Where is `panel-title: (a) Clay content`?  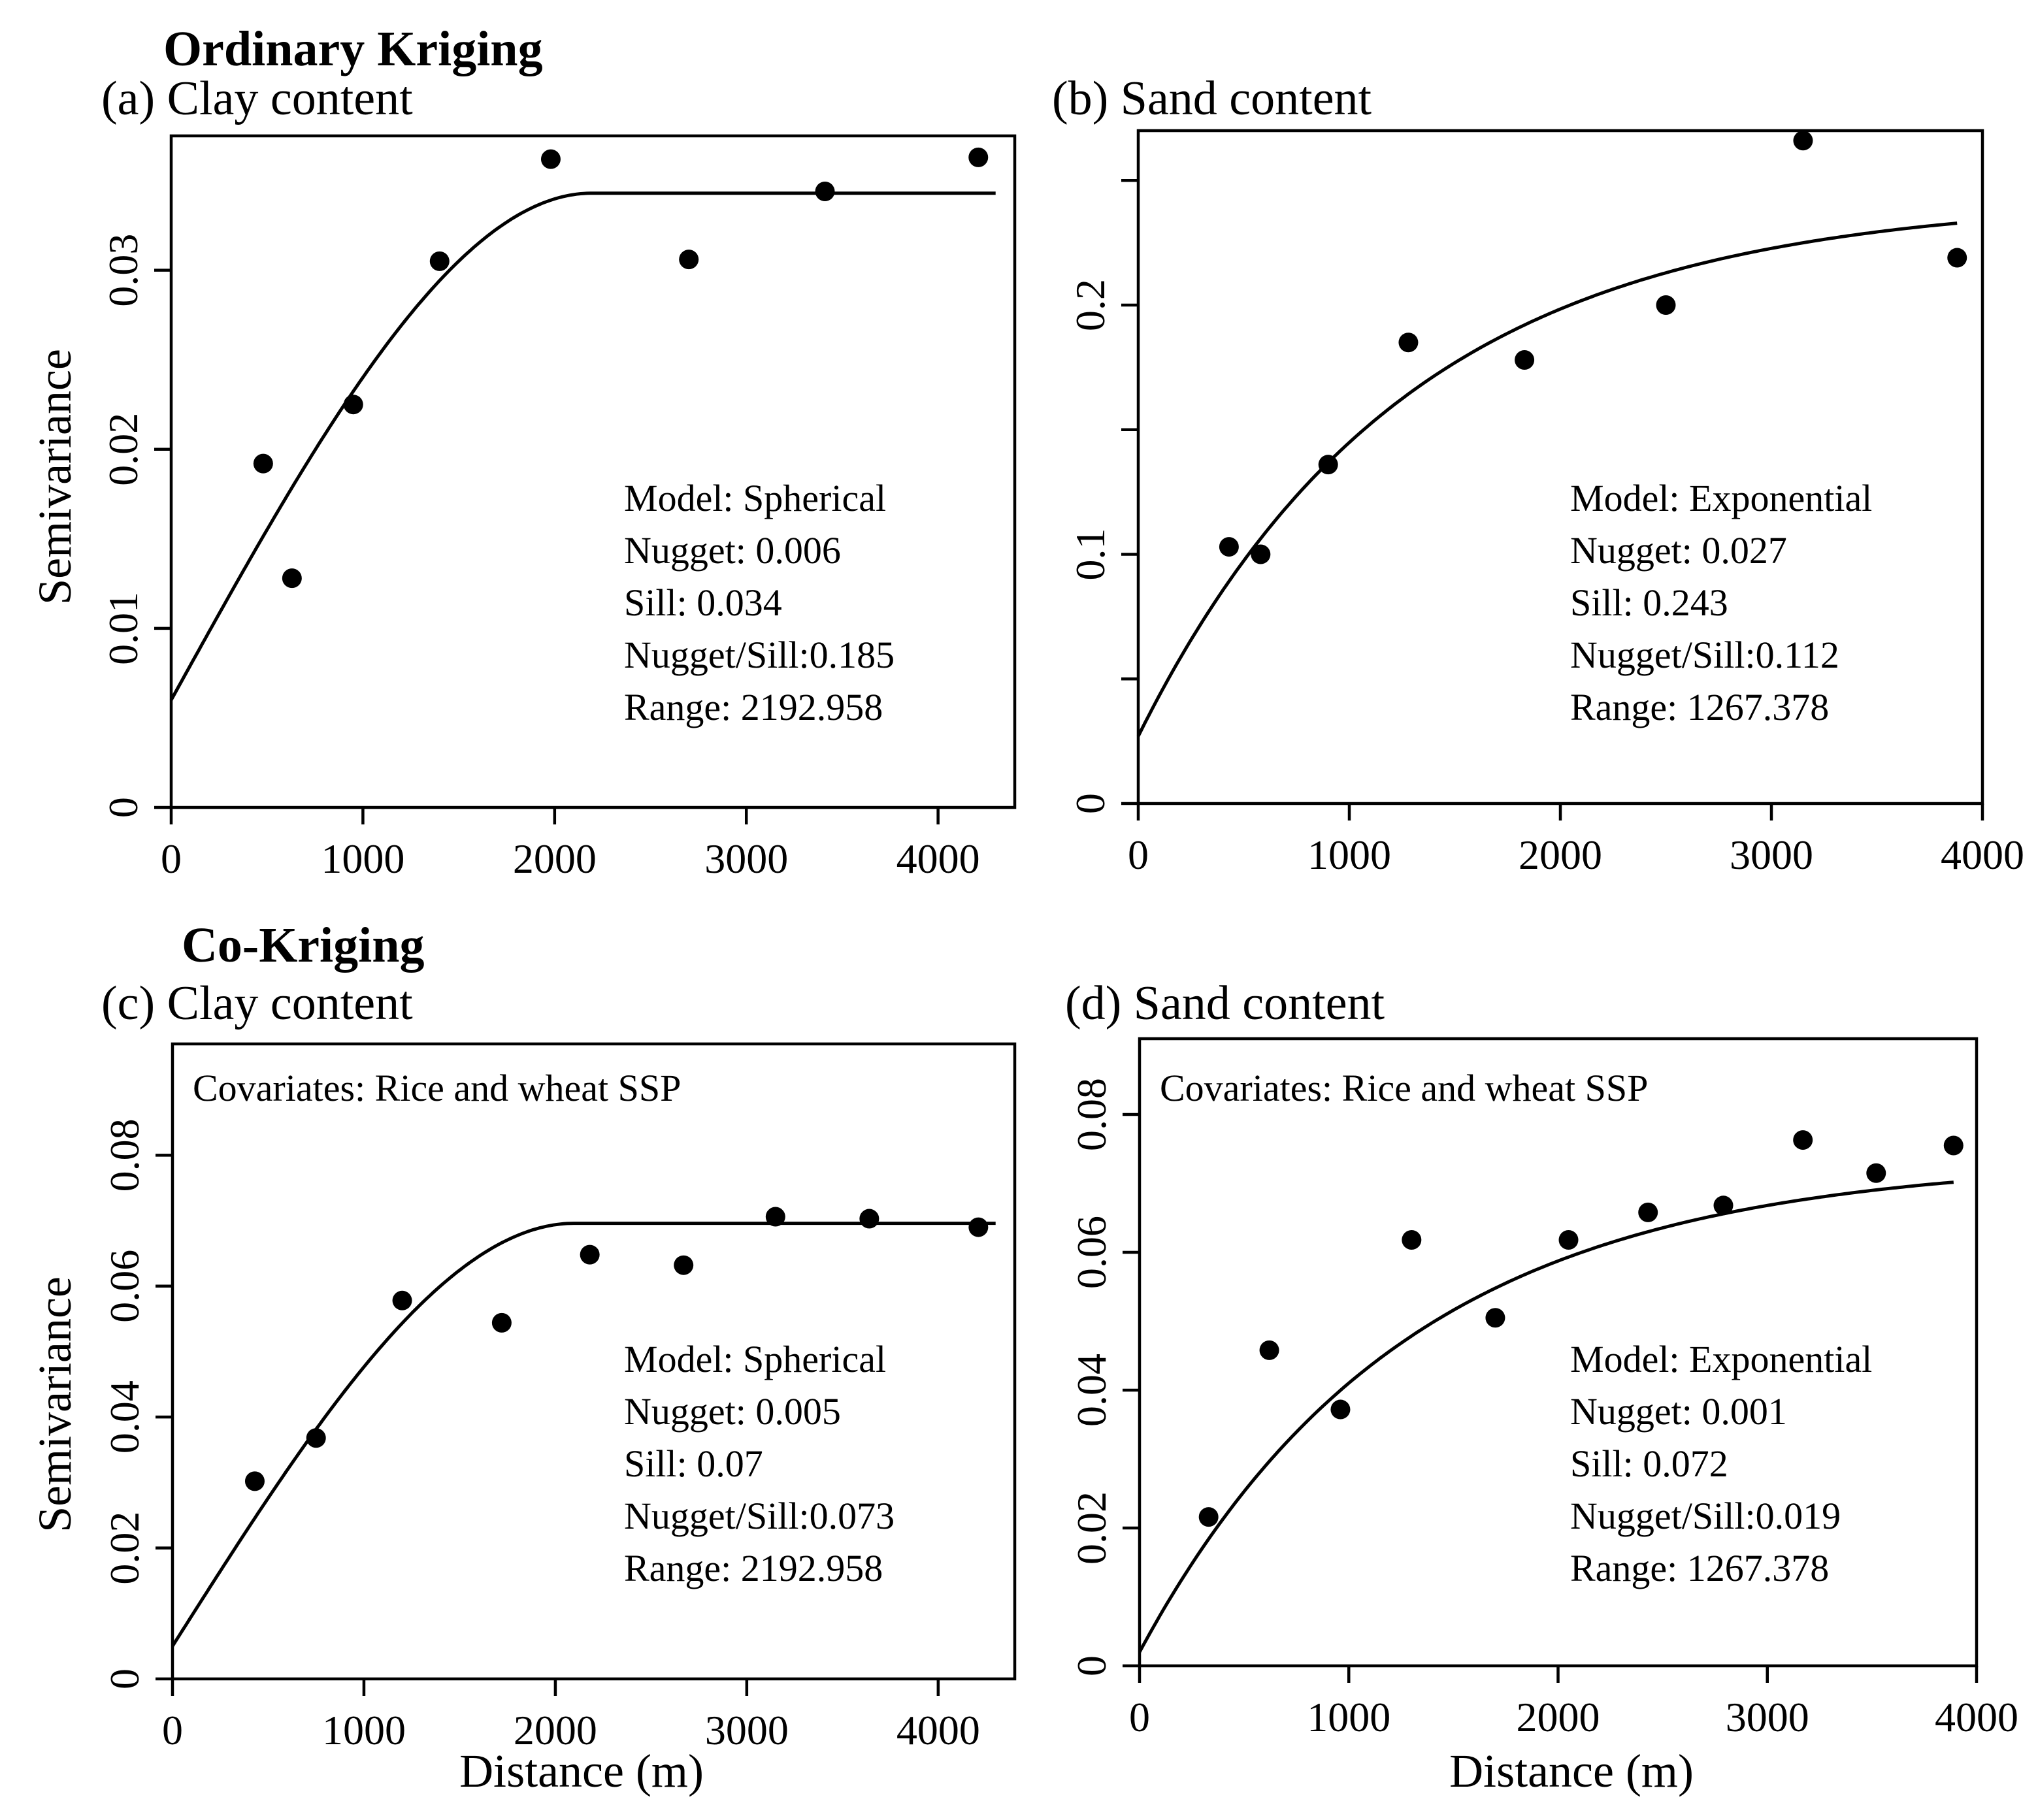 panel-title: (a) Clay content is located at coordinates (257, 98).